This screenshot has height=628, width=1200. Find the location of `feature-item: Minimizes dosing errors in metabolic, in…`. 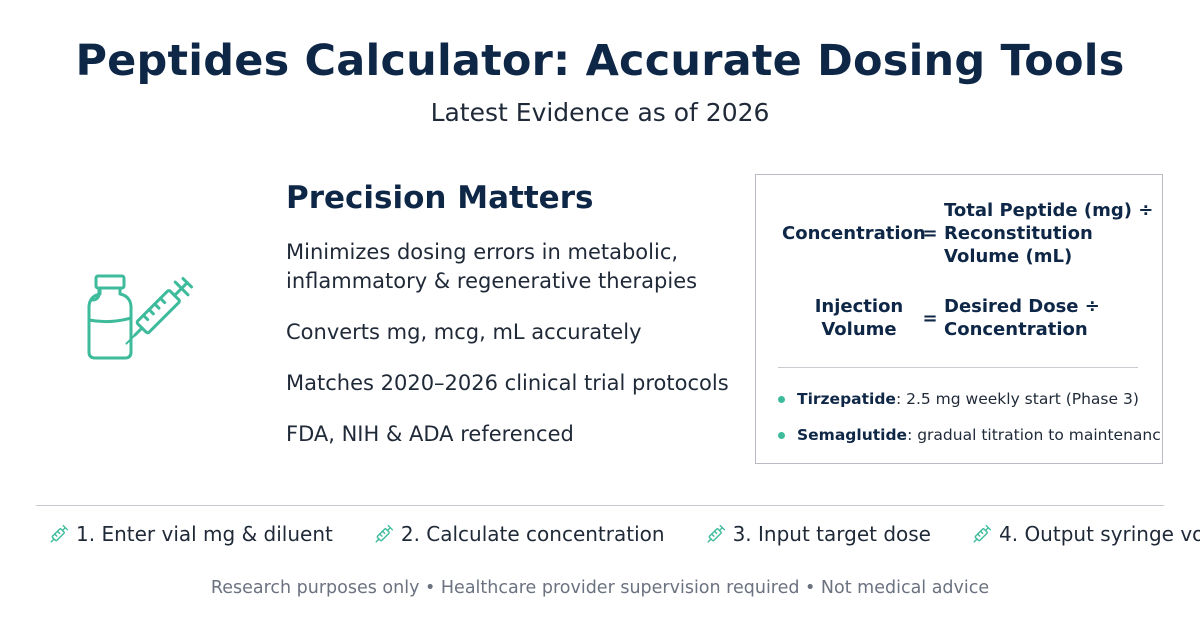

feature-item: Minimizes dosing errors in metabolic, in… is located at coordinates (492, 266).